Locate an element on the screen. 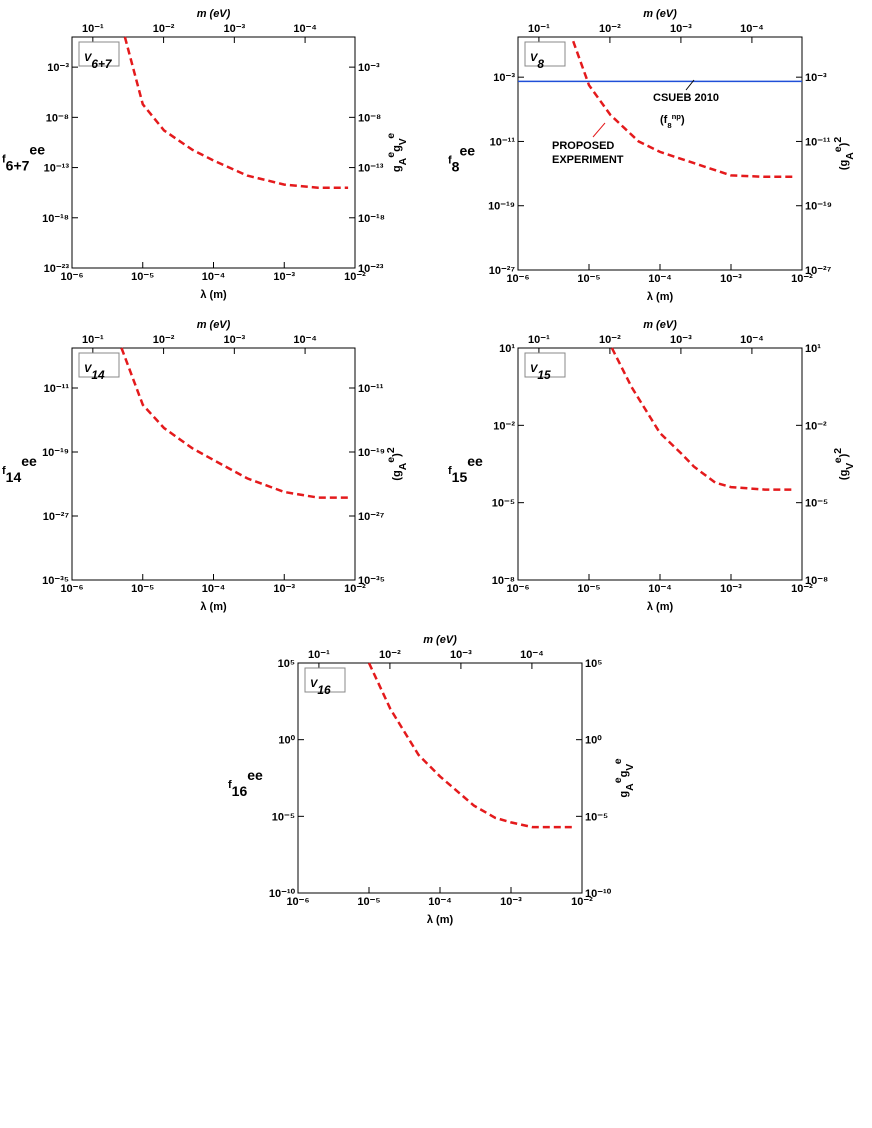 This screenshot has height=1128, width=872. arrow is located at coordinates (690, 85).